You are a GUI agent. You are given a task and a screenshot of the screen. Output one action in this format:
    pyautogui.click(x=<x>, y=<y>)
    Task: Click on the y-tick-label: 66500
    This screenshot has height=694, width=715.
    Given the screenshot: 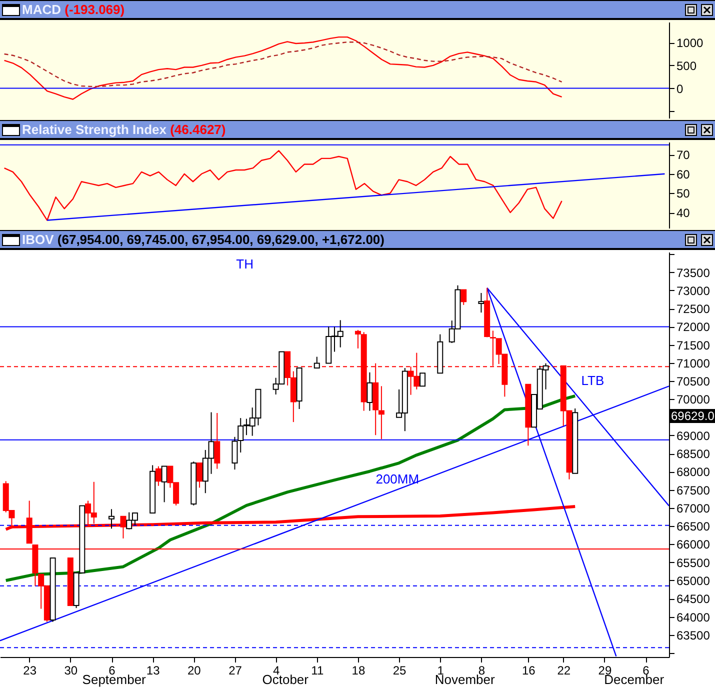 What is the action you would take?
    pyautogui.click(x=693, y=527)
    